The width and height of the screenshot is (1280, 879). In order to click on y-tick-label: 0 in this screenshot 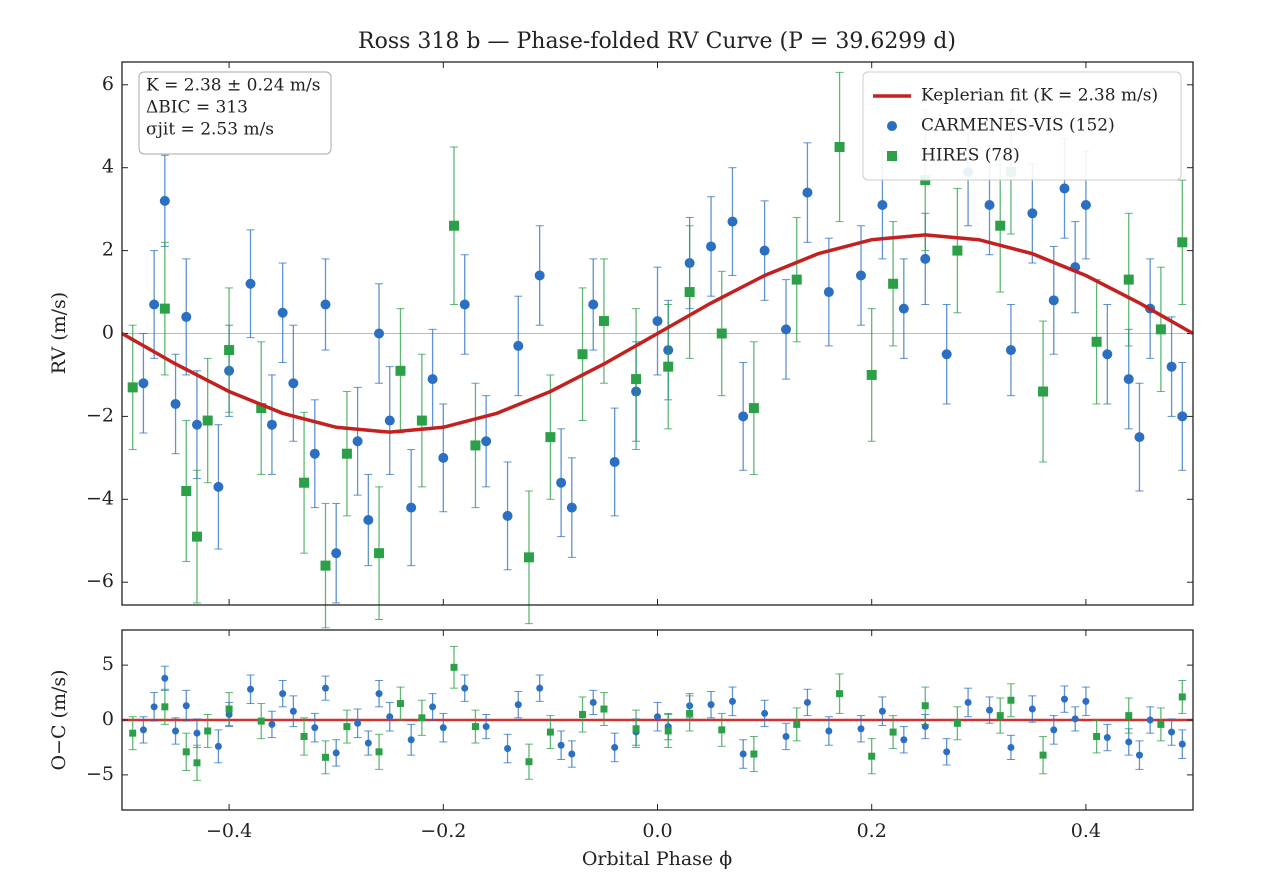, I will do `click(108, 719)`.